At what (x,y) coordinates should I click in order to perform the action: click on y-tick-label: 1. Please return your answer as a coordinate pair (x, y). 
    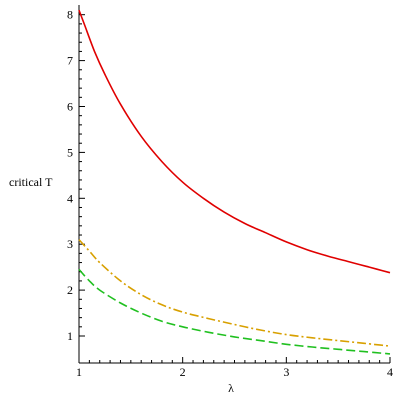
    Looking at the image, I should click on (70, 336).